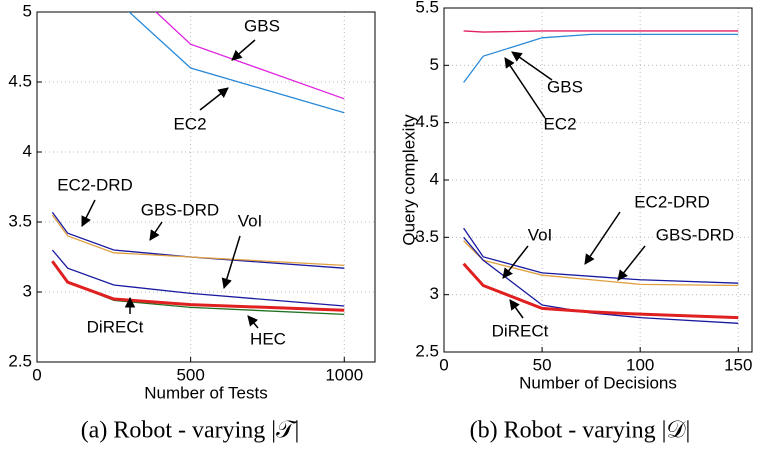 This screenshot has height=449, width=761. What do you see at coordinates (427, 8) in the screenshot?
I see `y-tick-label: 5.5` at bounding box center [427, 8].